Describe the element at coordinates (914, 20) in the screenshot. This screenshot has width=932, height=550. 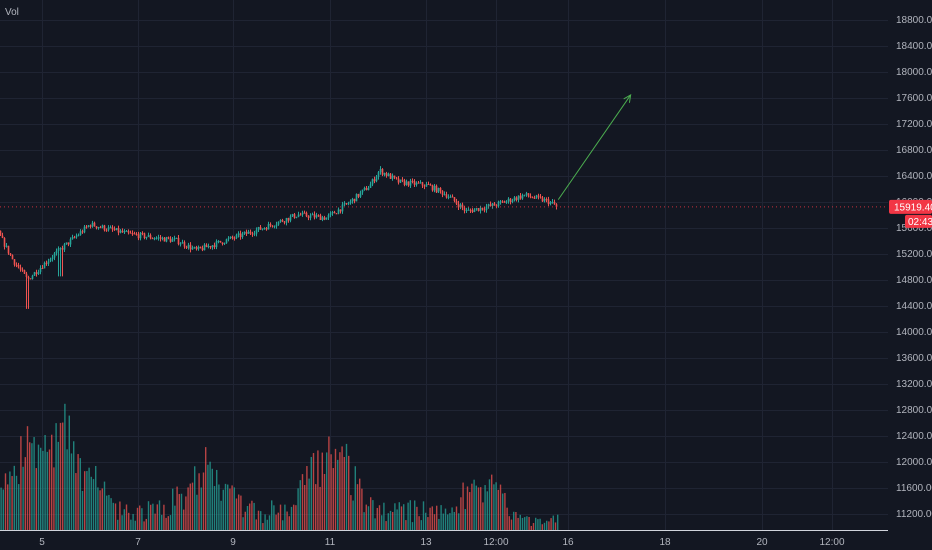
I see `price-tick-label: 18800.00` at that location.